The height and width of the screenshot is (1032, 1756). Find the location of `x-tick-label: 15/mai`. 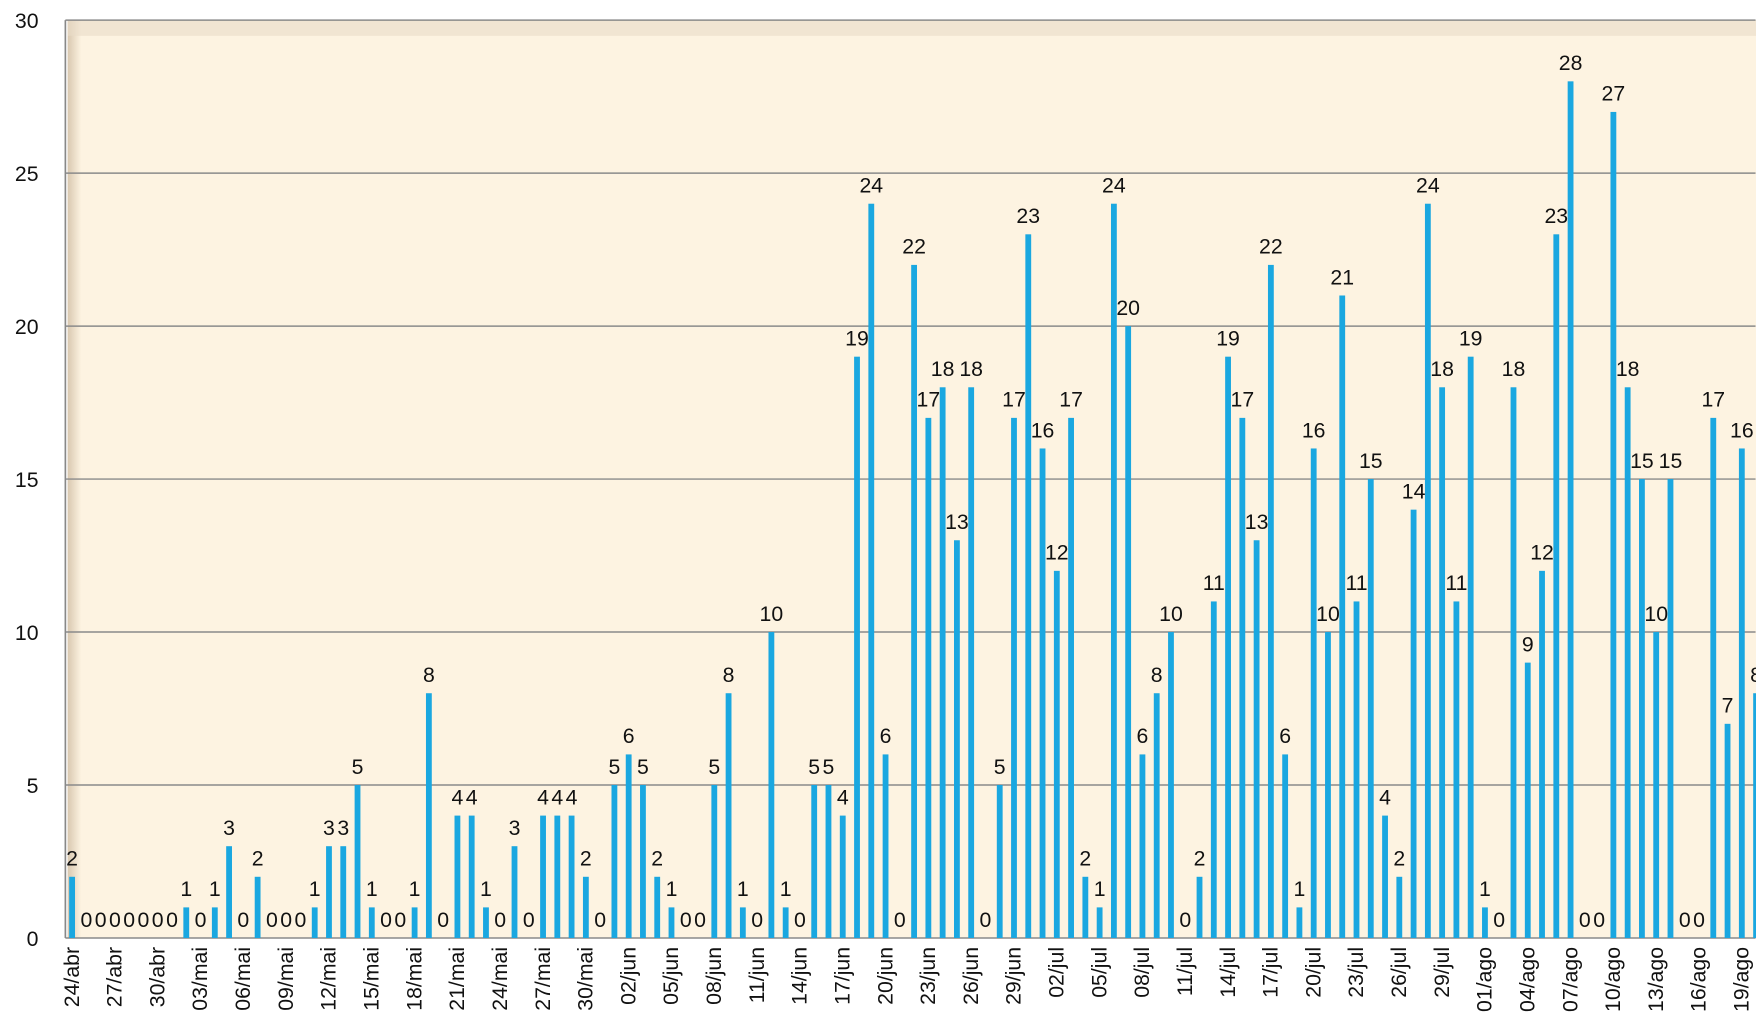

x-tick-label: 15/mai is located at coordinates (372, 979).